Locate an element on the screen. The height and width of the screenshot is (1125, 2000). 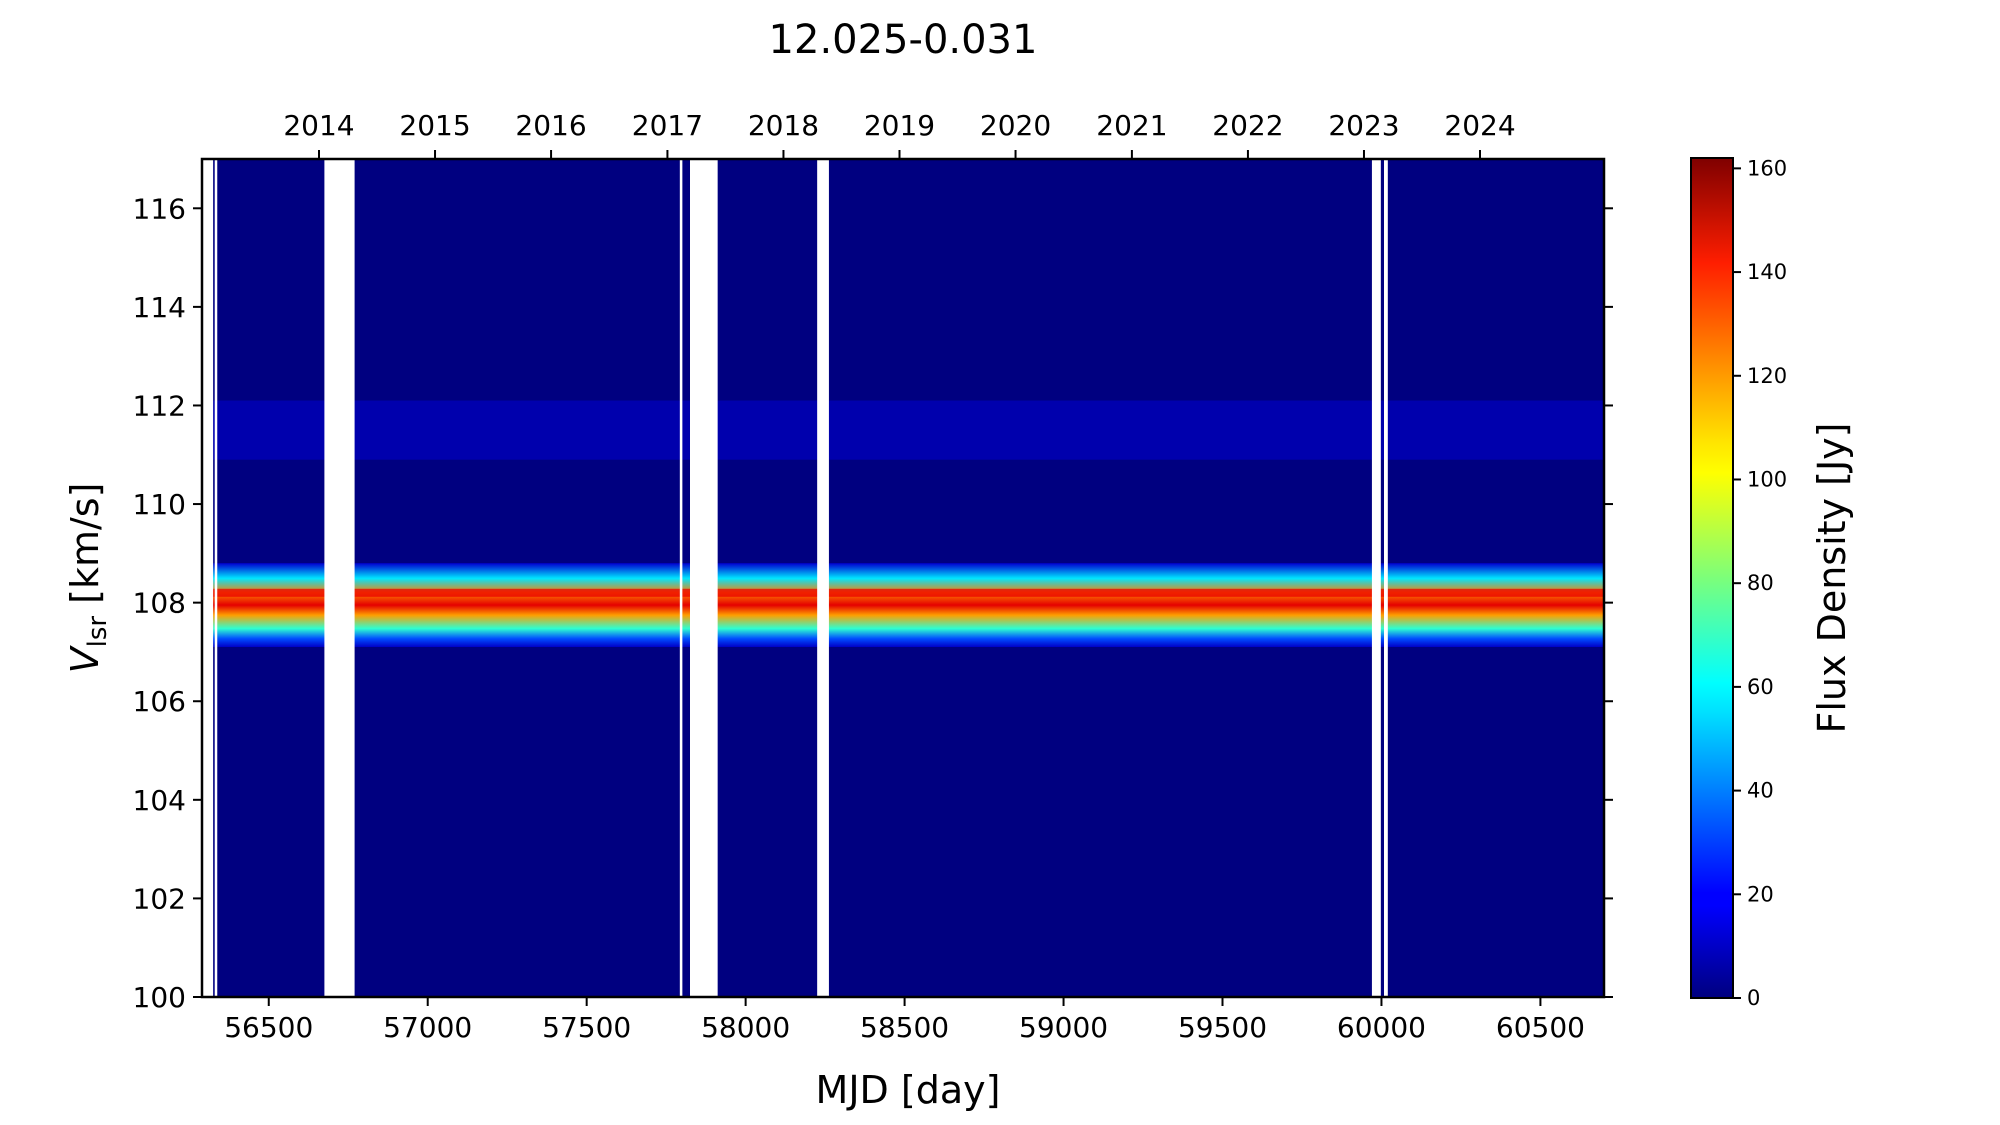
emission-band-main is located at coordinates (903, 605).